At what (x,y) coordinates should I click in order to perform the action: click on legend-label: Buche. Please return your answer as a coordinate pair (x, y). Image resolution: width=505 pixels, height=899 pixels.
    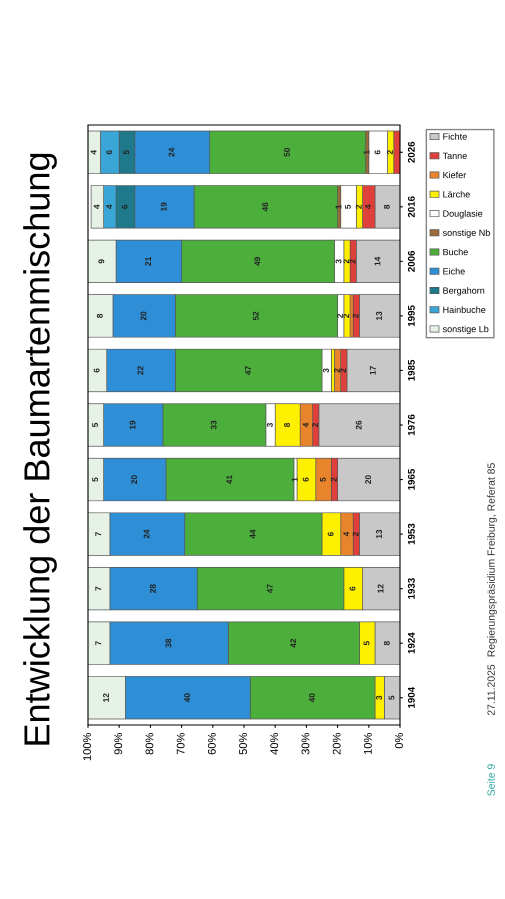
    Looking at the image, I should click on (455, 252).